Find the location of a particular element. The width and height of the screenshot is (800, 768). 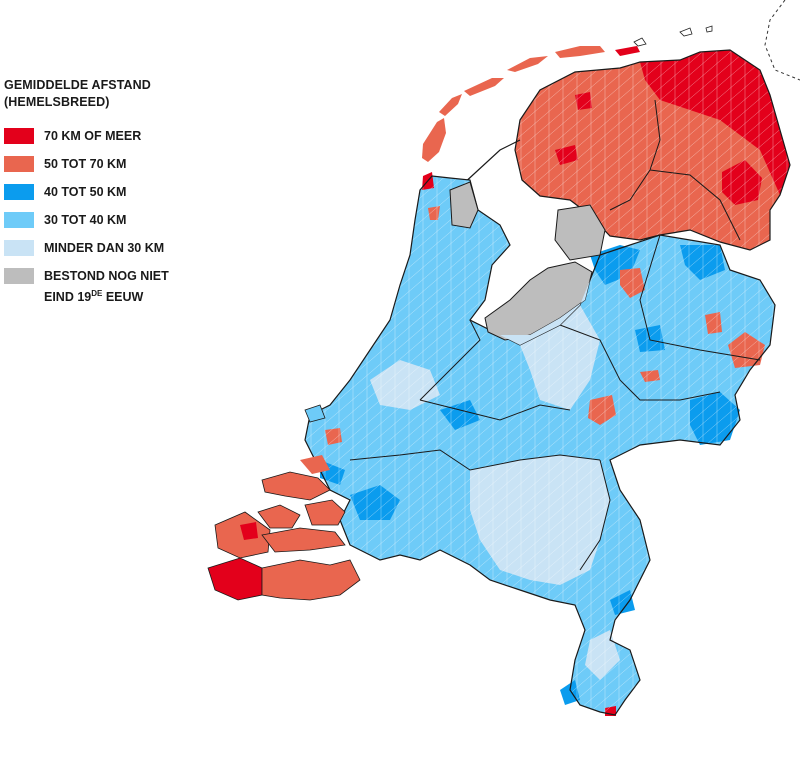

legend-label: MINDER DAN 30 KM is located at coordinates (104, 248).